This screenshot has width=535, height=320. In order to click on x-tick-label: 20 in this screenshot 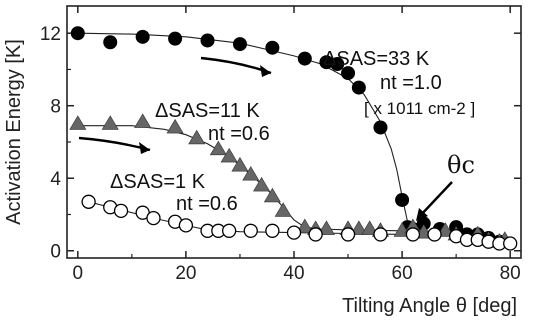, I will do `click(185, 273)`.